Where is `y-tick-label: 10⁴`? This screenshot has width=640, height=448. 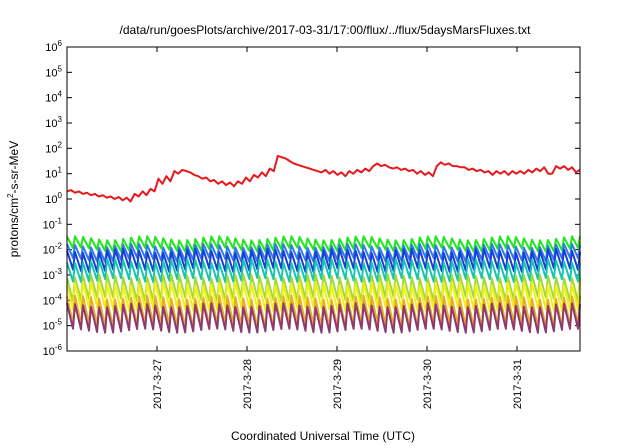 y-tick-label: 10⁴ is located at coordinates (53, 97).